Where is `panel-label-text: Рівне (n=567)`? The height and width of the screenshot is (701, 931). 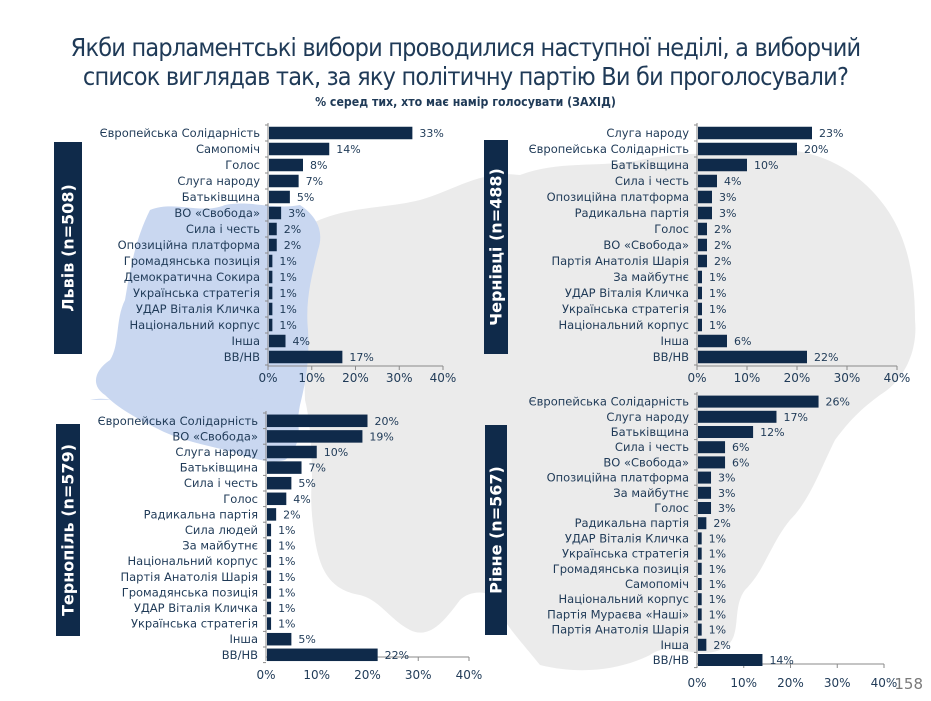
panel-label-text: Рівне (n=567) is located at coordinates (496, 530).